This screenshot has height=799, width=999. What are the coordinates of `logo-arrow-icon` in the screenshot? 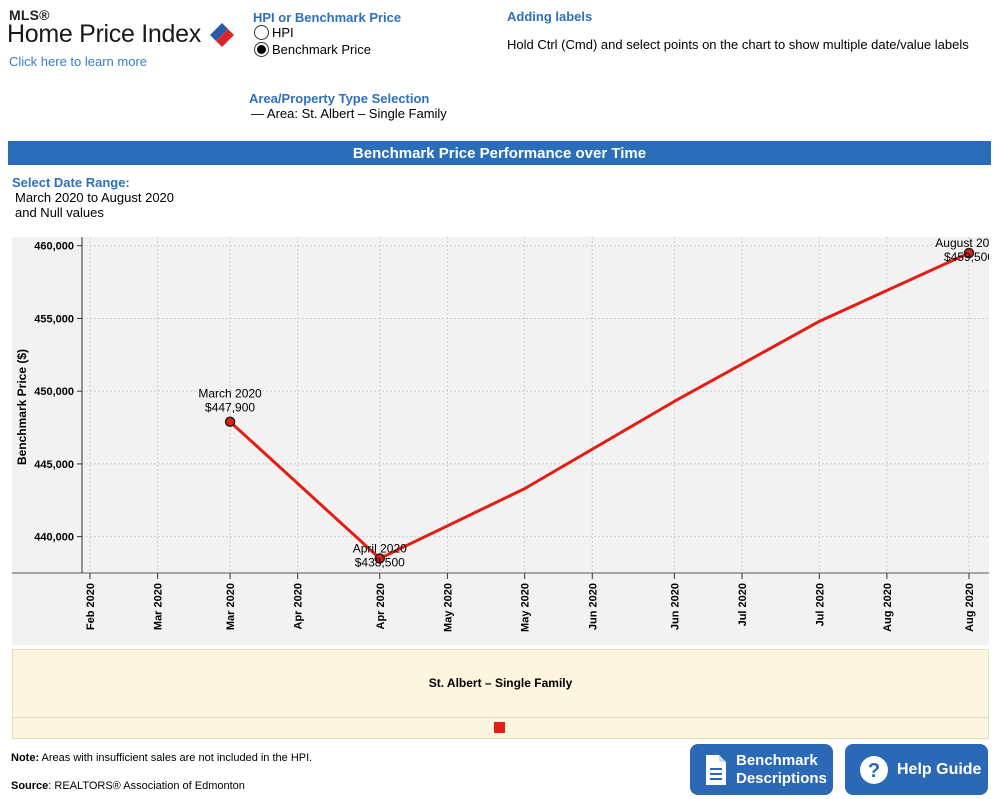 It's located at (222, 35).